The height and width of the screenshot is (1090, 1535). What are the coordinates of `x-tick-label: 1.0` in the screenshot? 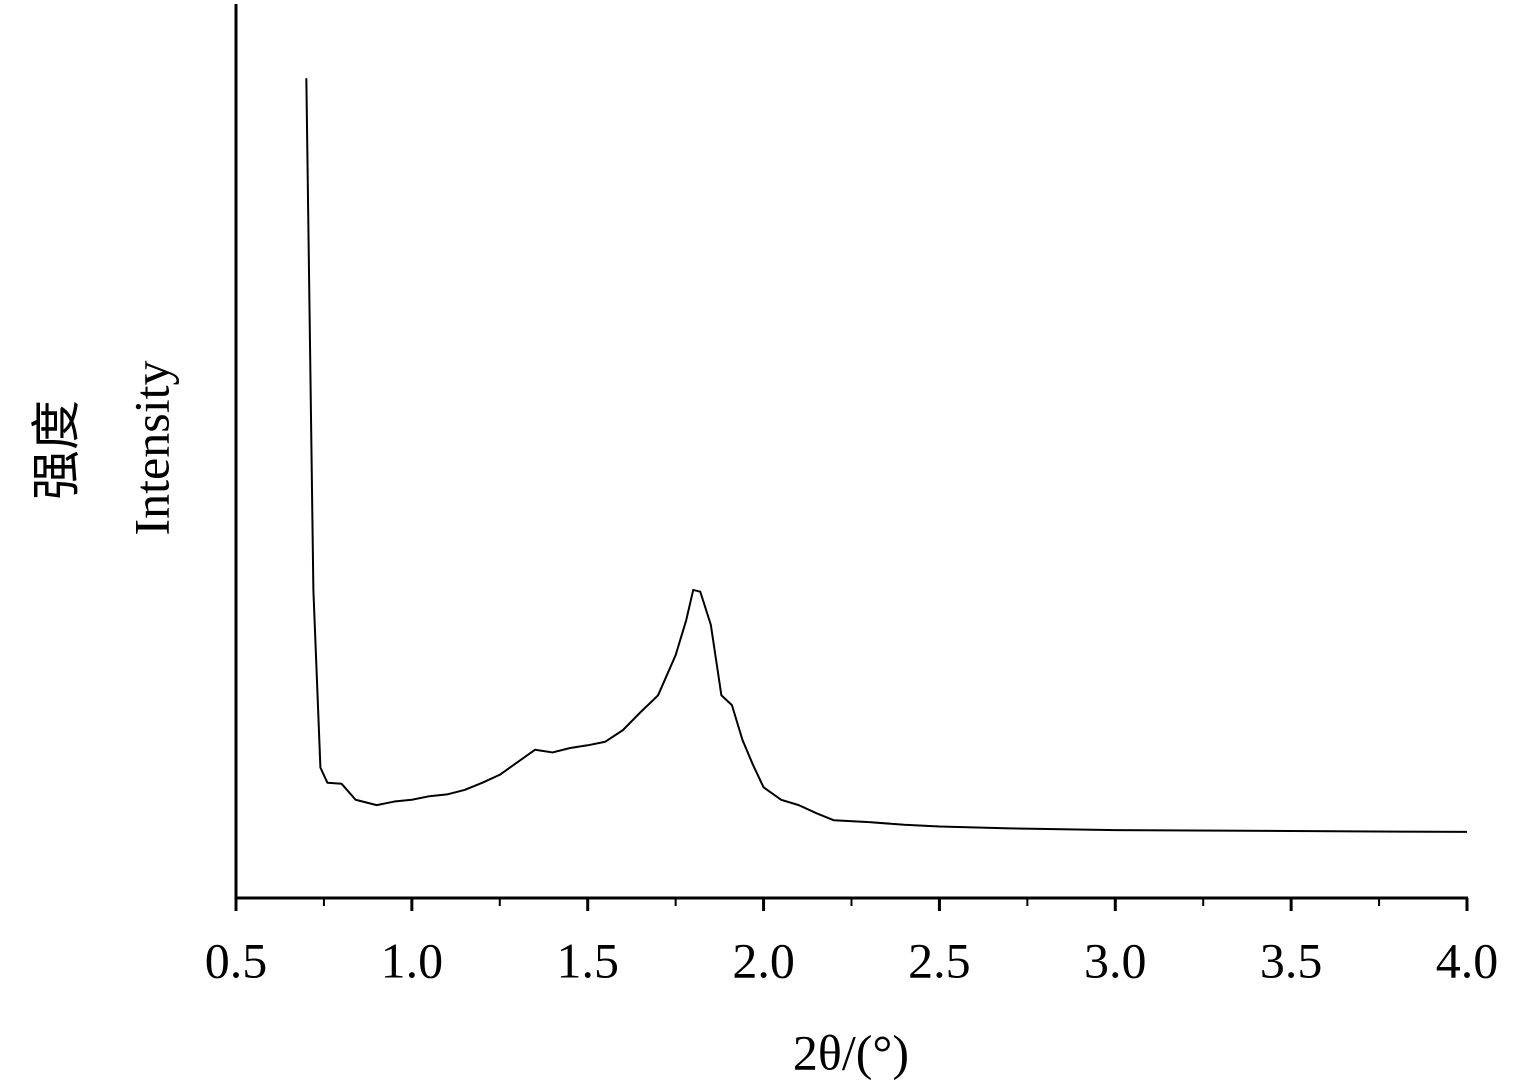 It's located at (412, 960).